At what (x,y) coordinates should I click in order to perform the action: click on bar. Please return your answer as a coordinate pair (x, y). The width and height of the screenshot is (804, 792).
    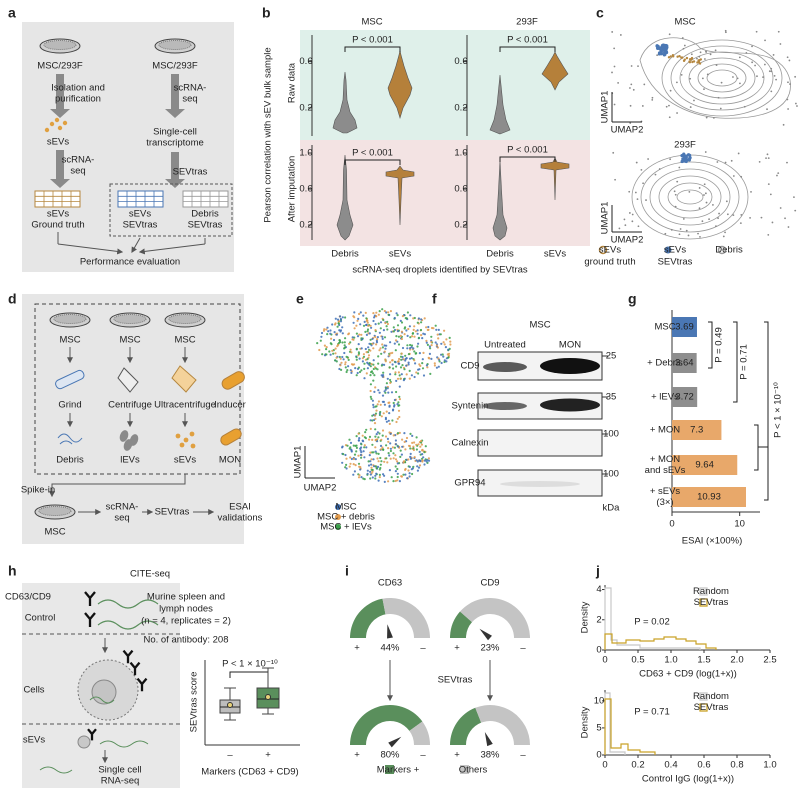
    Looking at the image, I should click on (705, 465).